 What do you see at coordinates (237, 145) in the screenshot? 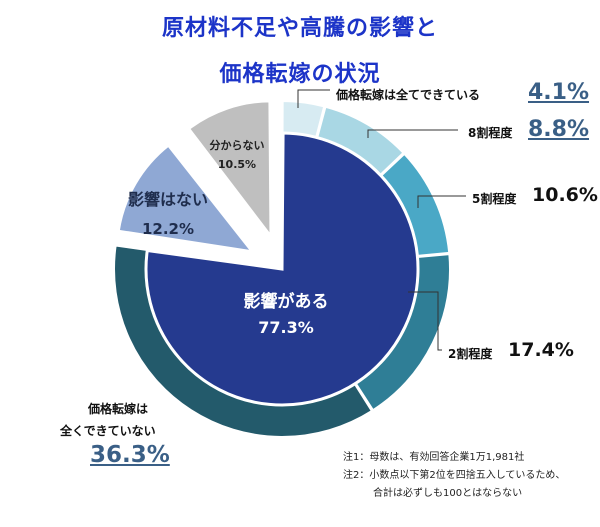
I see `inner-label-unknown: 分からない` at bounding box center [237, 145].